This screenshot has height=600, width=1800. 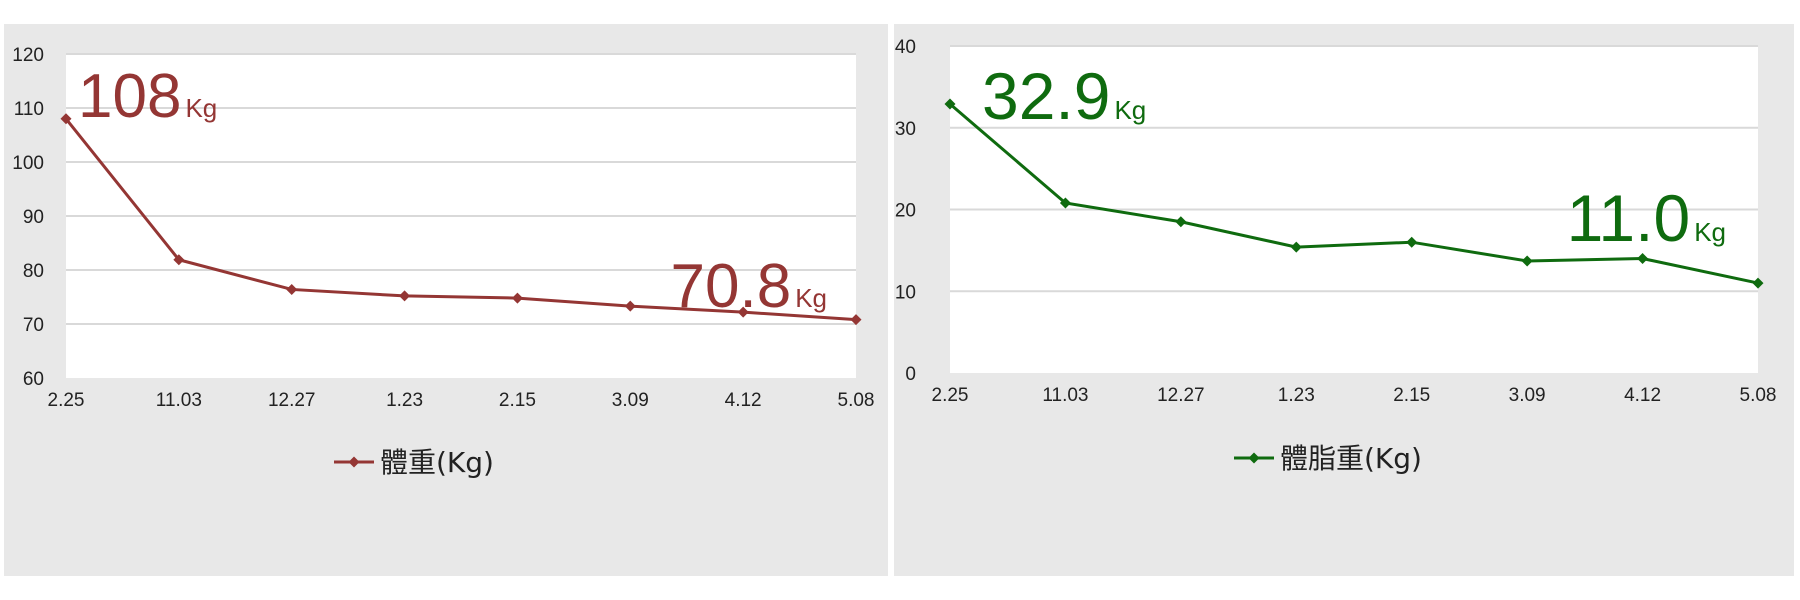 What do you see at coordinates (910, 374) in the screenshot?
I see `body-fat-y-tick-label: 0` at bounding box center [910, 374].